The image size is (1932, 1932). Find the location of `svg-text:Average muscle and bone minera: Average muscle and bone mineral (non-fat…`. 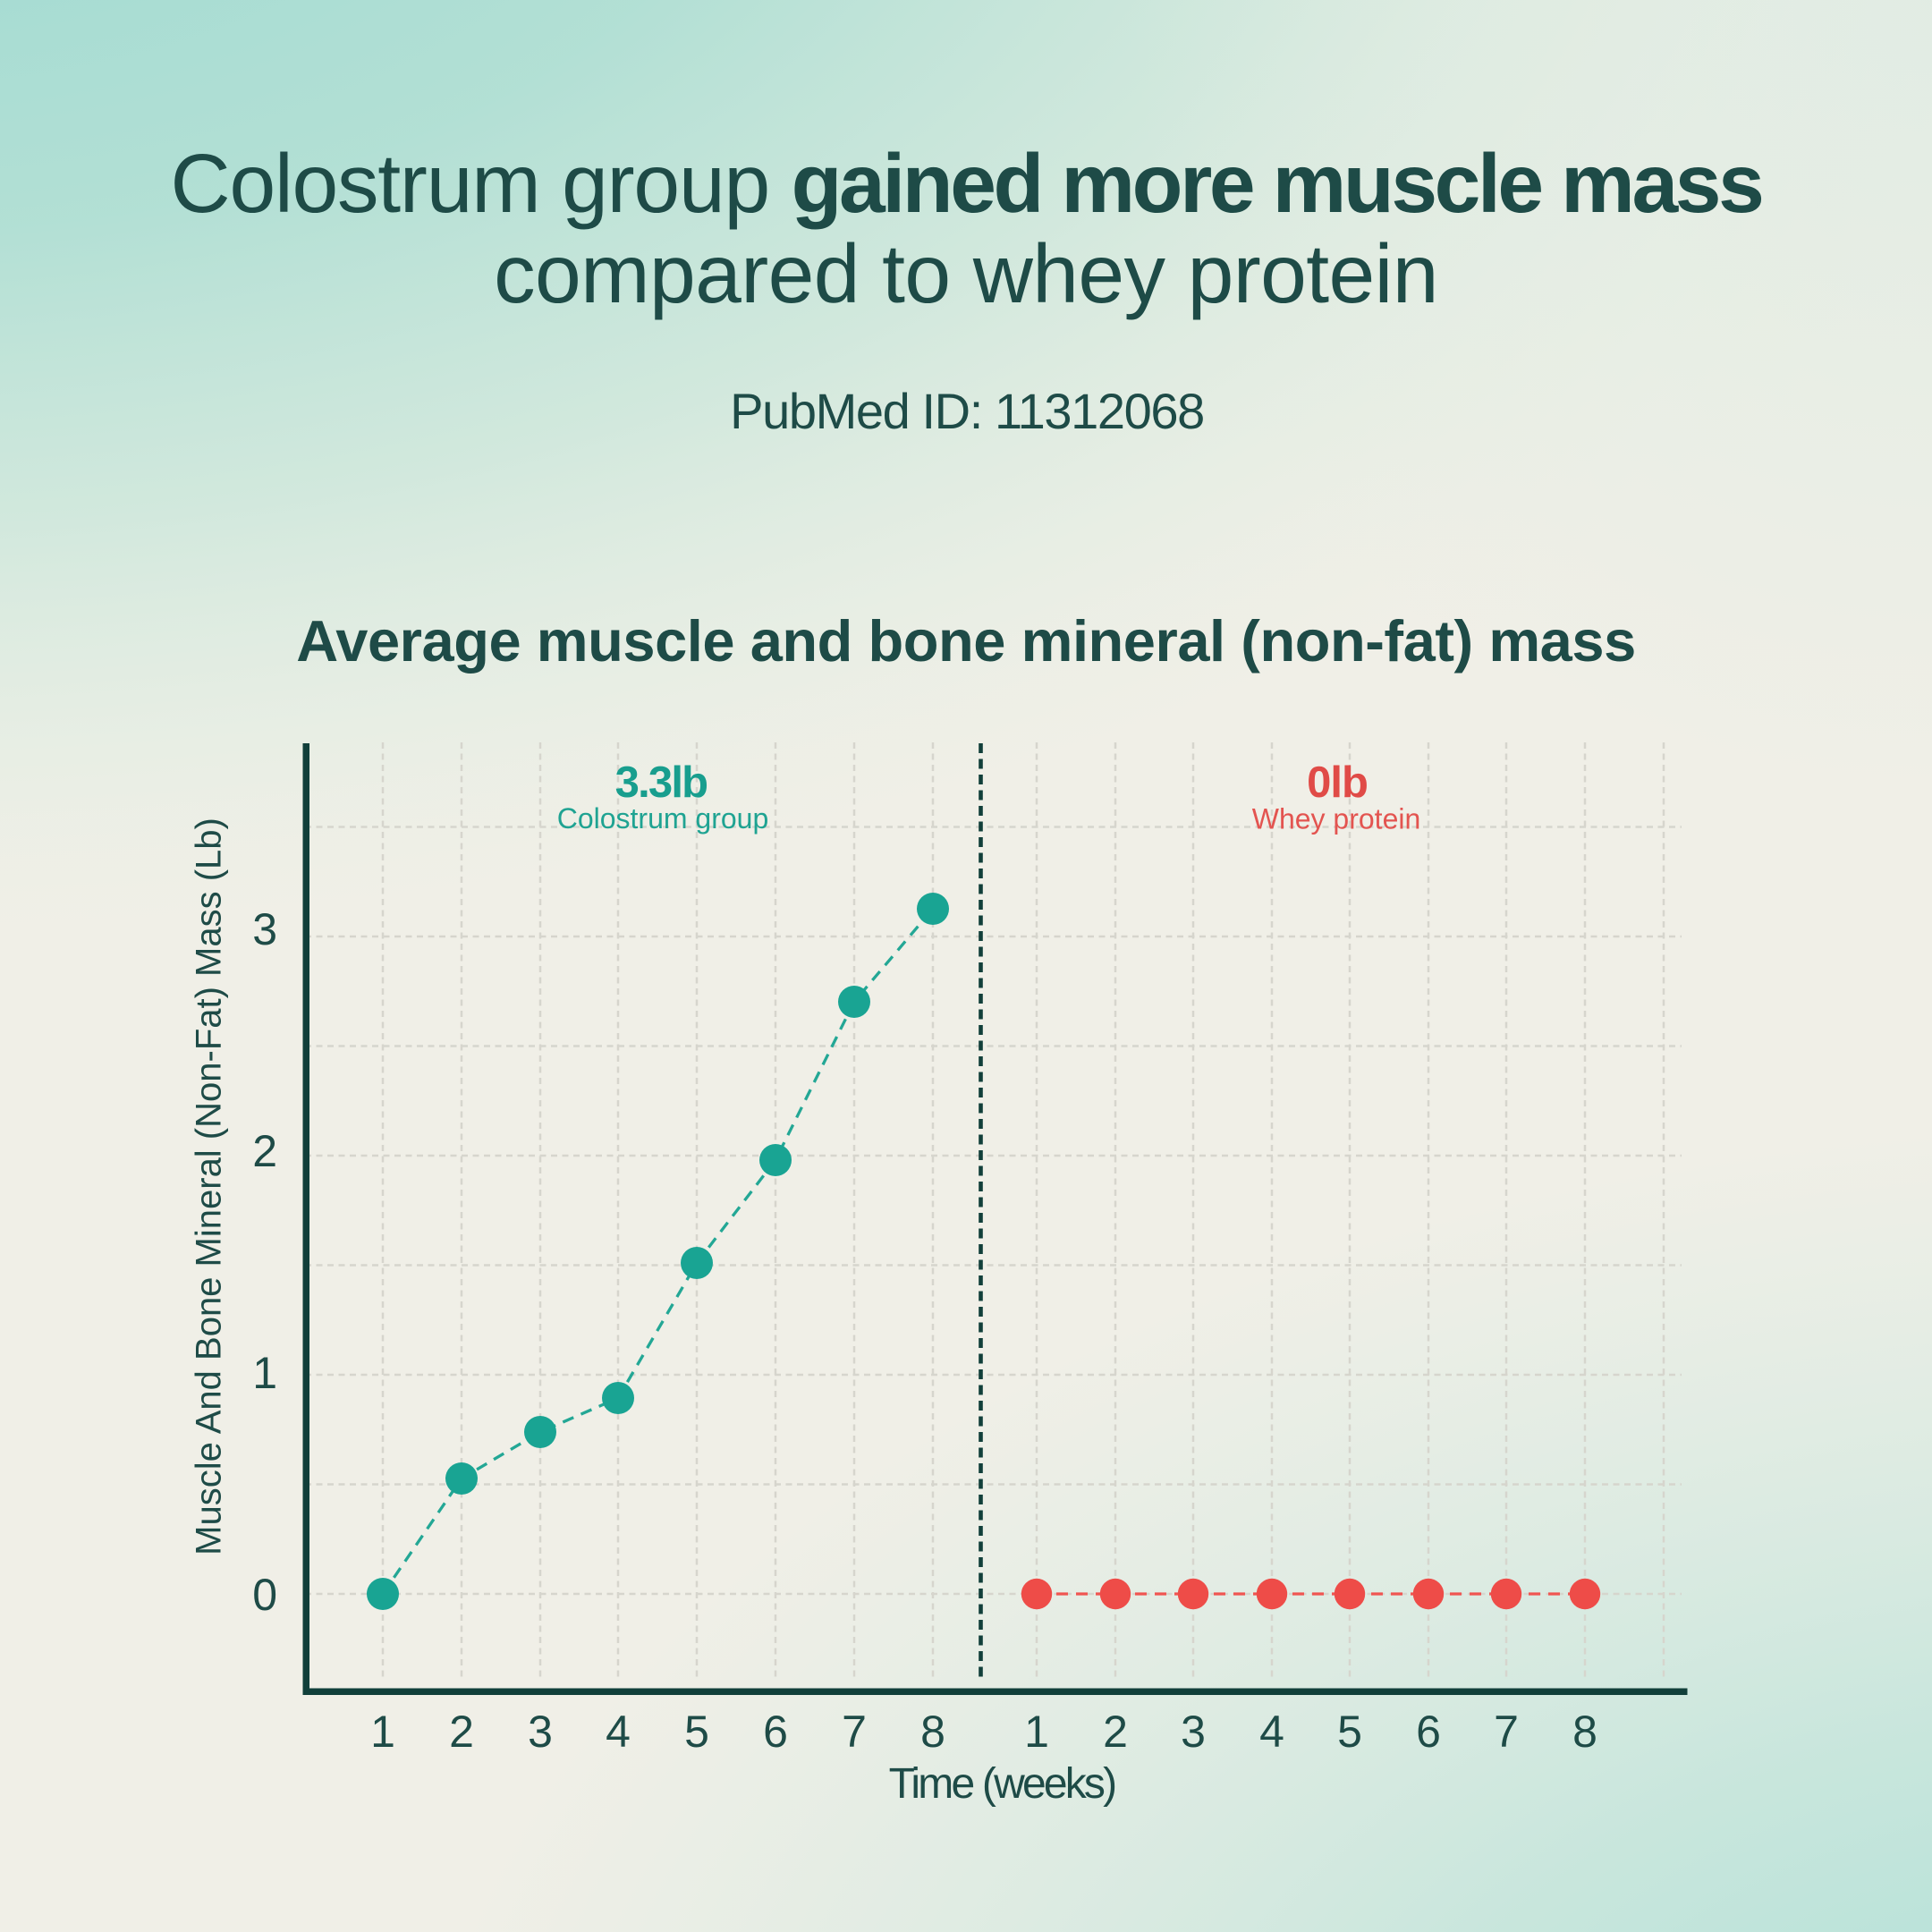

svg-text:Average muscle and bone minera: Average muscle and bone mineral (non-fat… is located at coordinates (966, 641).